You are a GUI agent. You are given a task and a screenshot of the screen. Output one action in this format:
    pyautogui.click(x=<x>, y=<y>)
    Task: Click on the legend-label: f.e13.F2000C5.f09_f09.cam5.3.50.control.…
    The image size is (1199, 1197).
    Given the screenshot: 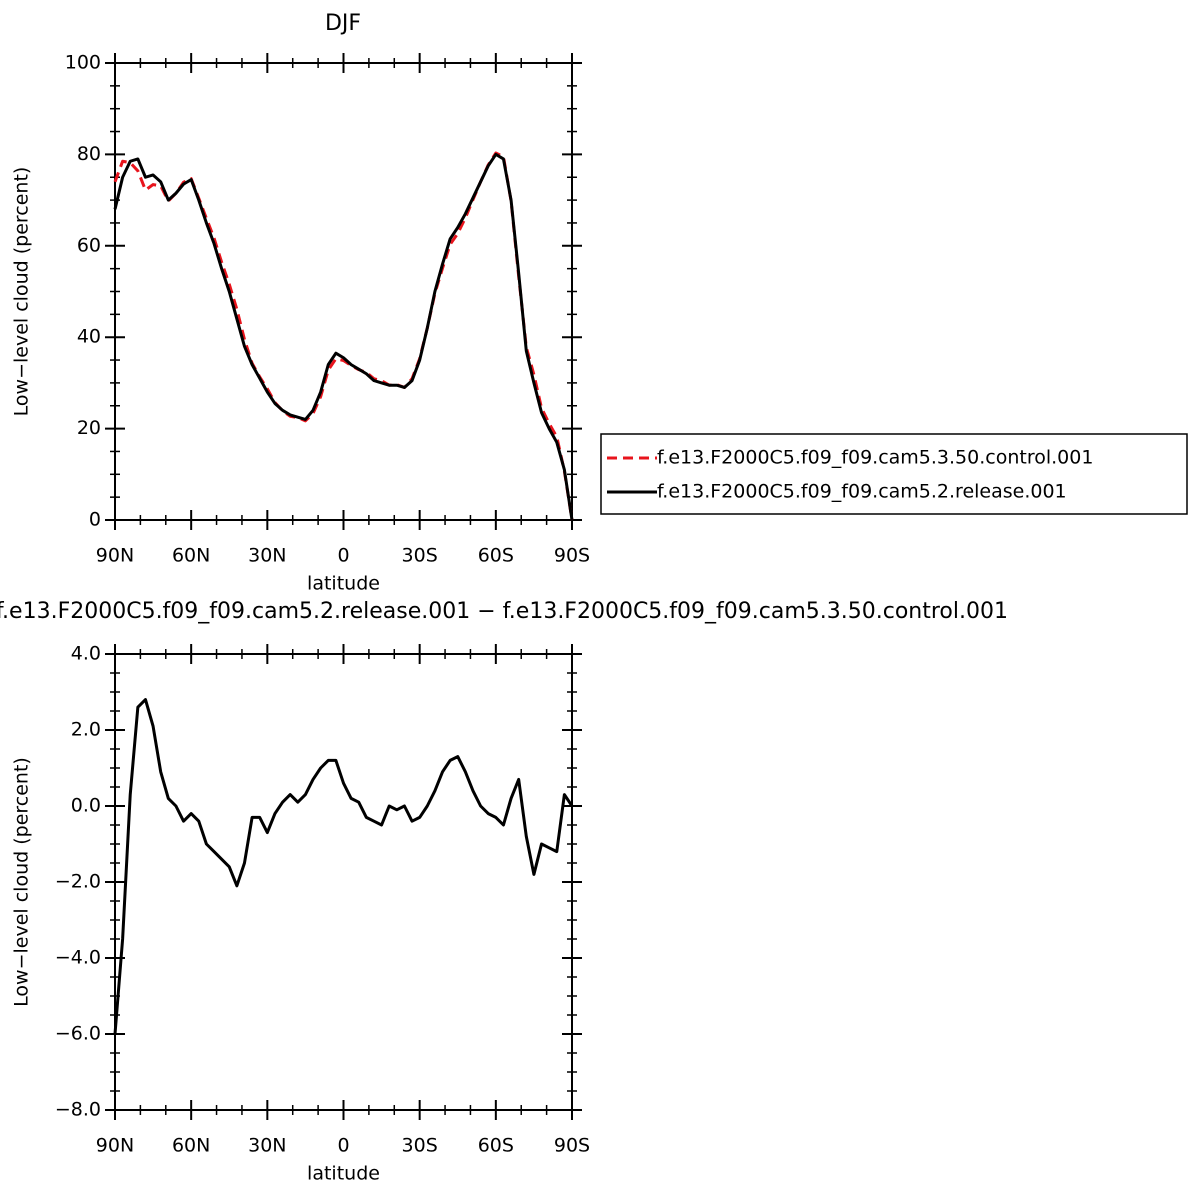 What is the action you would take?
    pyautogui.click(x=875, y=458)
    